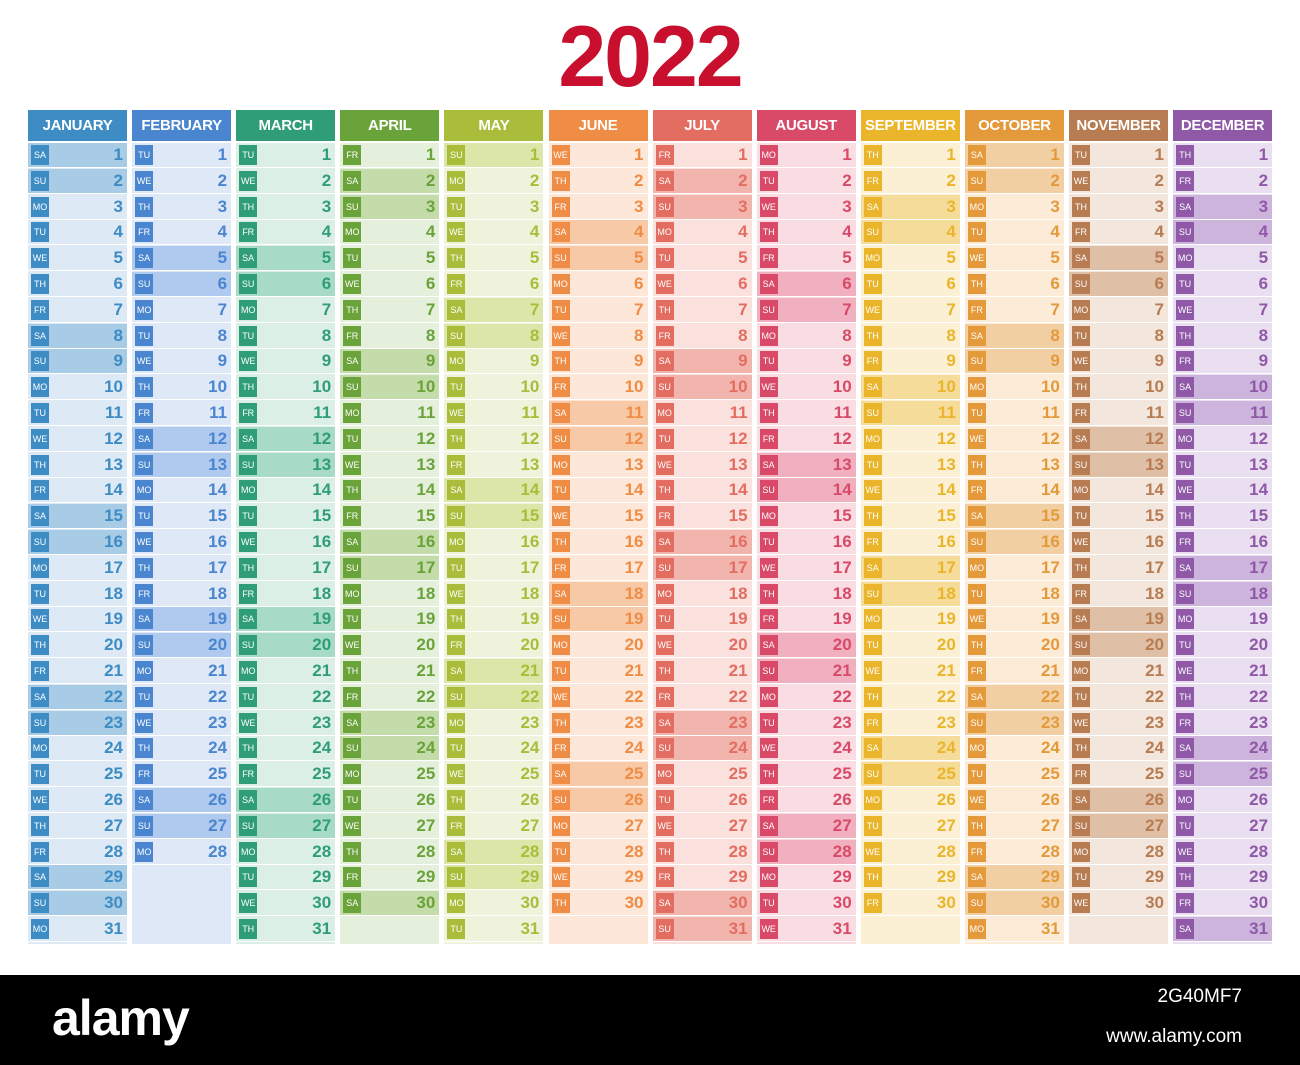  Describe the element at coordinates (1159, 206) in the screenshot. I see `day-number: 3` at that location.